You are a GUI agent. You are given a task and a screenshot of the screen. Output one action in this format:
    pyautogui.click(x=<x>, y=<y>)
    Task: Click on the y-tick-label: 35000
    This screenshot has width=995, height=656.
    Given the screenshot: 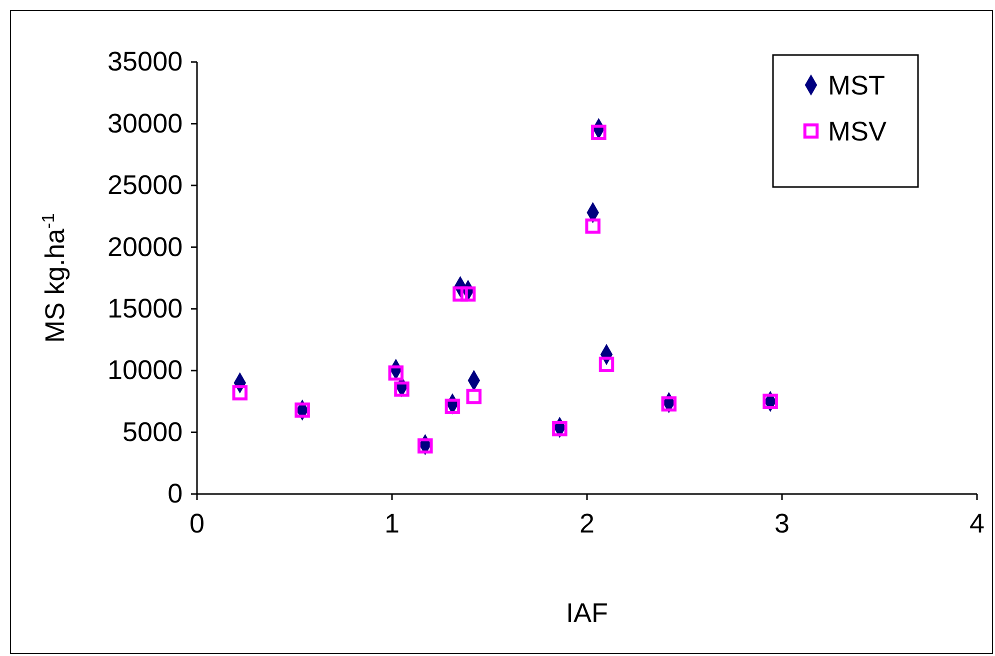 What is the action you would take?
    pyautogui.click(x=145, y=61)
    